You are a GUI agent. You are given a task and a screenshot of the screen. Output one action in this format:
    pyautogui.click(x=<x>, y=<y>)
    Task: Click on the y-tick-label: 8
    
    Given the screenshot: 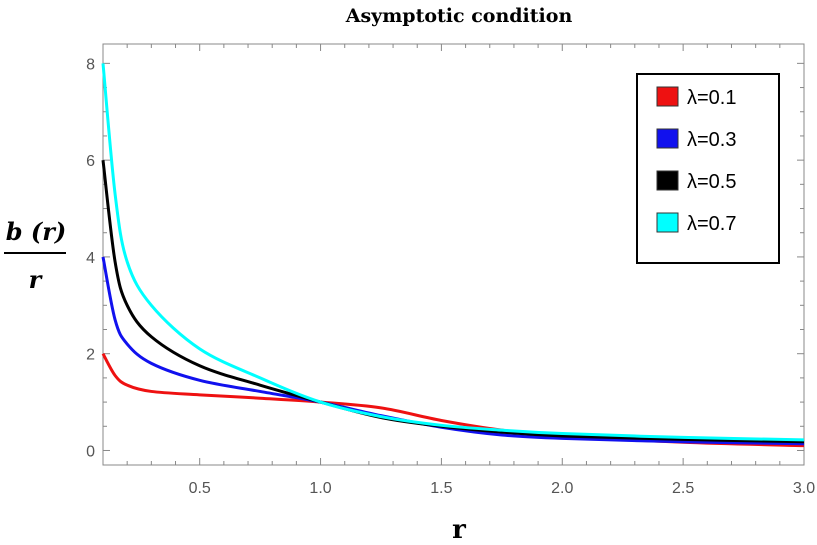 What is the action you would take?
    pyautogui.click(x=90, y=64)
    